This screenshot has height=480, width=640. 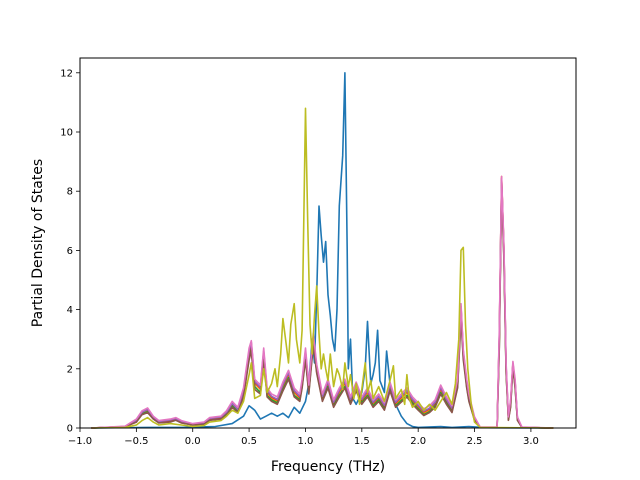 What do you see at coordinates (70, 429) in the screenshot?
I see `y-tick-label: 0` at bounding box center [70, 429].